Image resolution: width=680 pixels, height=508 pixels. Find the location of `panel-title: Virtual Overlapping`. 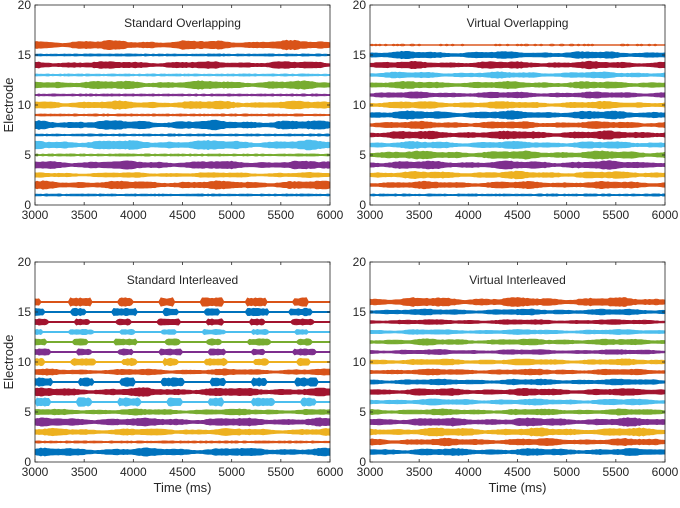

panel-title: Virtual Overlapping is located at coordinates (518, 23).